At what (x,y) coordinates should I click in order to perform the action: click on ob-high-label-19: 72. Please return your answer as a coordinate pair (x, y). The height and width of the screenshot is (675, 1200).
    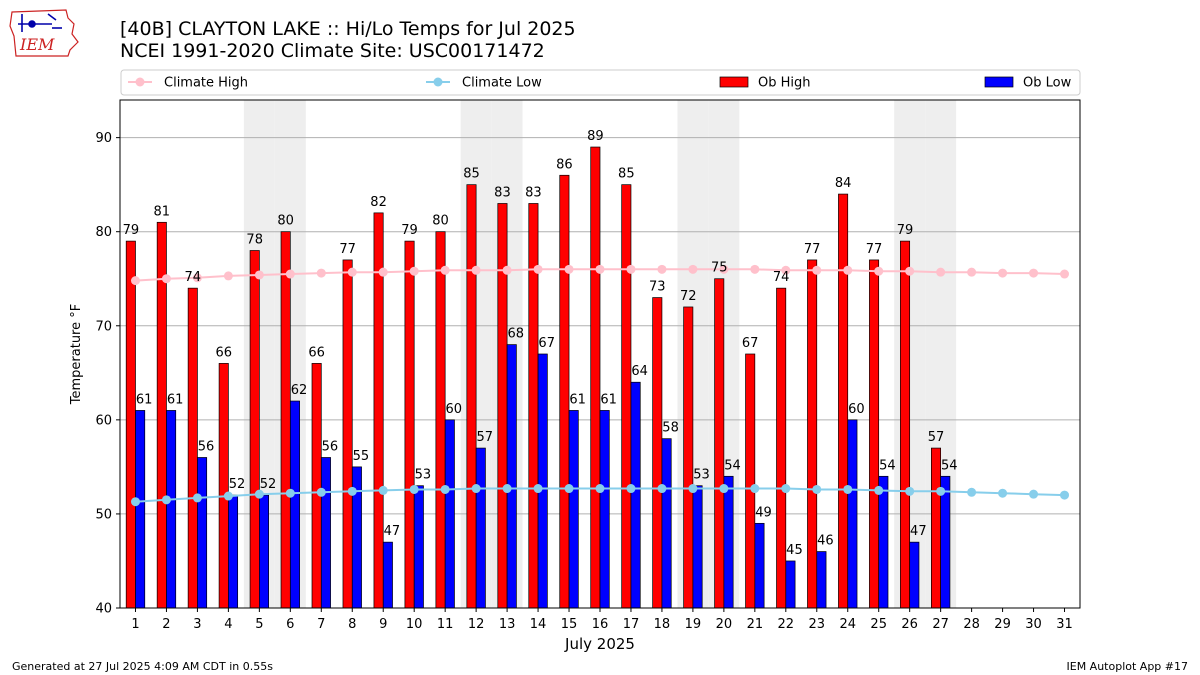
    Looking at the image, I should click on (688, 296).